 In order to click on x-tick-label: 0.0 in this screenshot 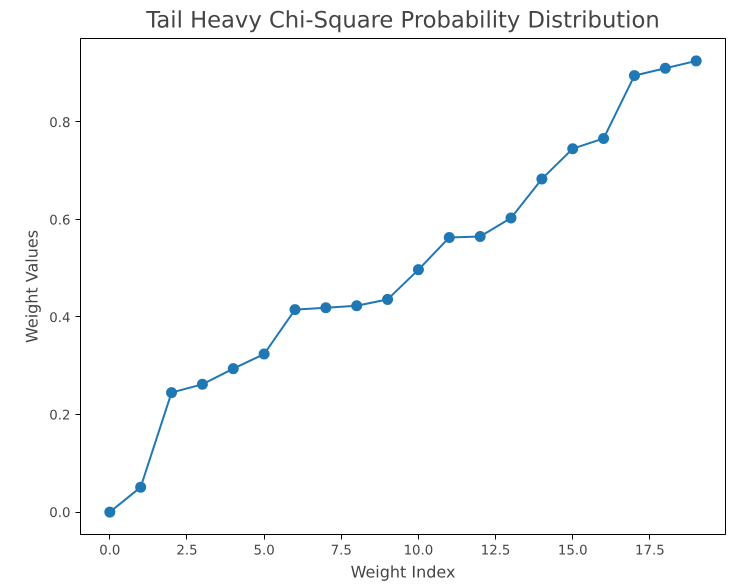, I will do `click(109, 551)`.